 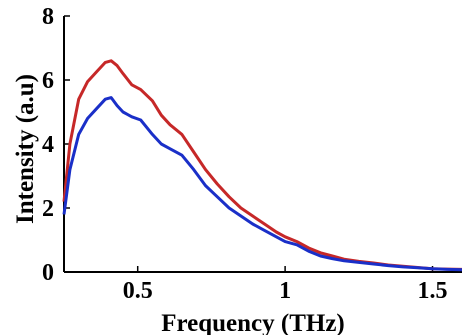 I want to click on y-tick-label: 8, so click(x=48, y=17).